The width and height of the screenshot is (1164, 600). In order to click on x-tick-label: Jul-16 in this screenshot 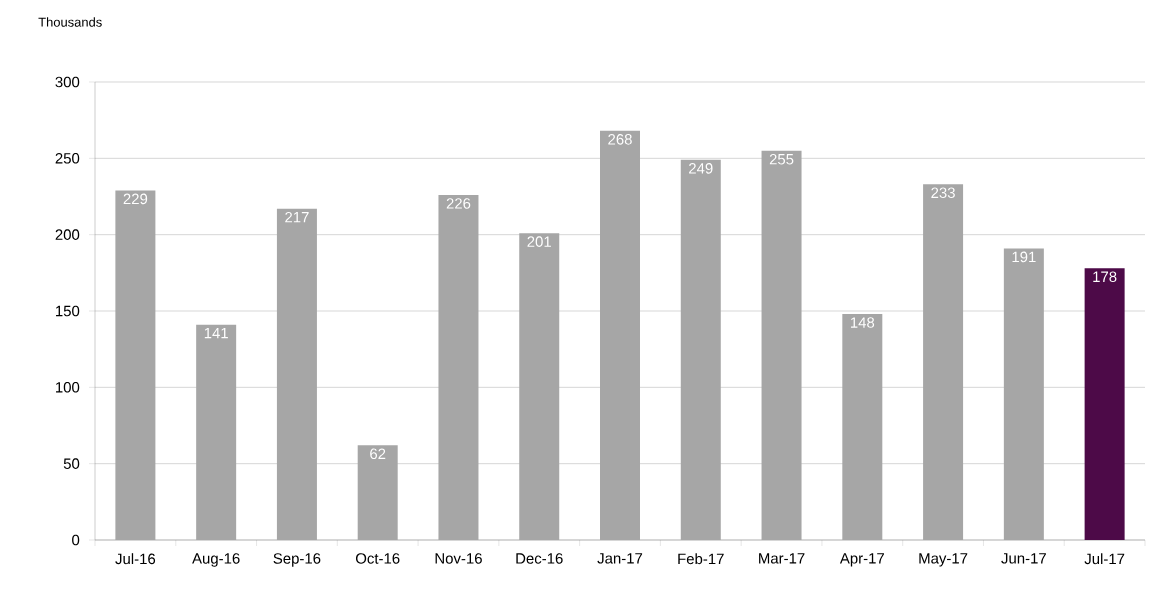, I will do `click(135, 559)`.